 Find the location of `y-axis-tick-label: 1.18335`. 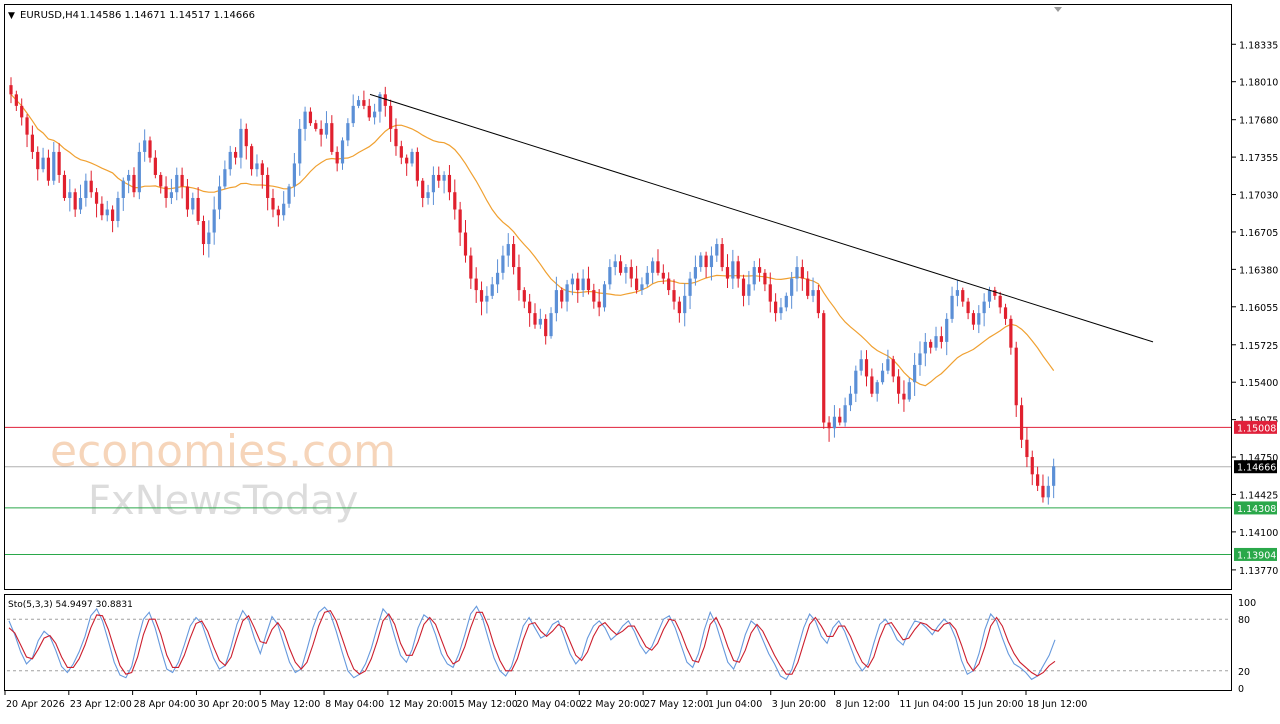

y-axis-tick-label: 1.18335 is located at coordinates (1258, 45).